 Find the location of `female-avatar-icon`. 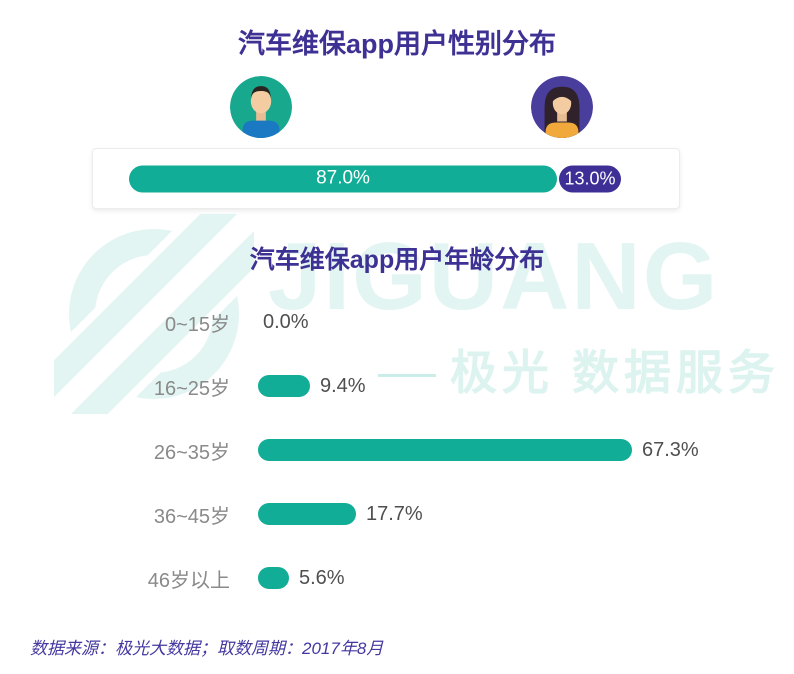

female-avatar-icon is located at coordinates (562, 107).